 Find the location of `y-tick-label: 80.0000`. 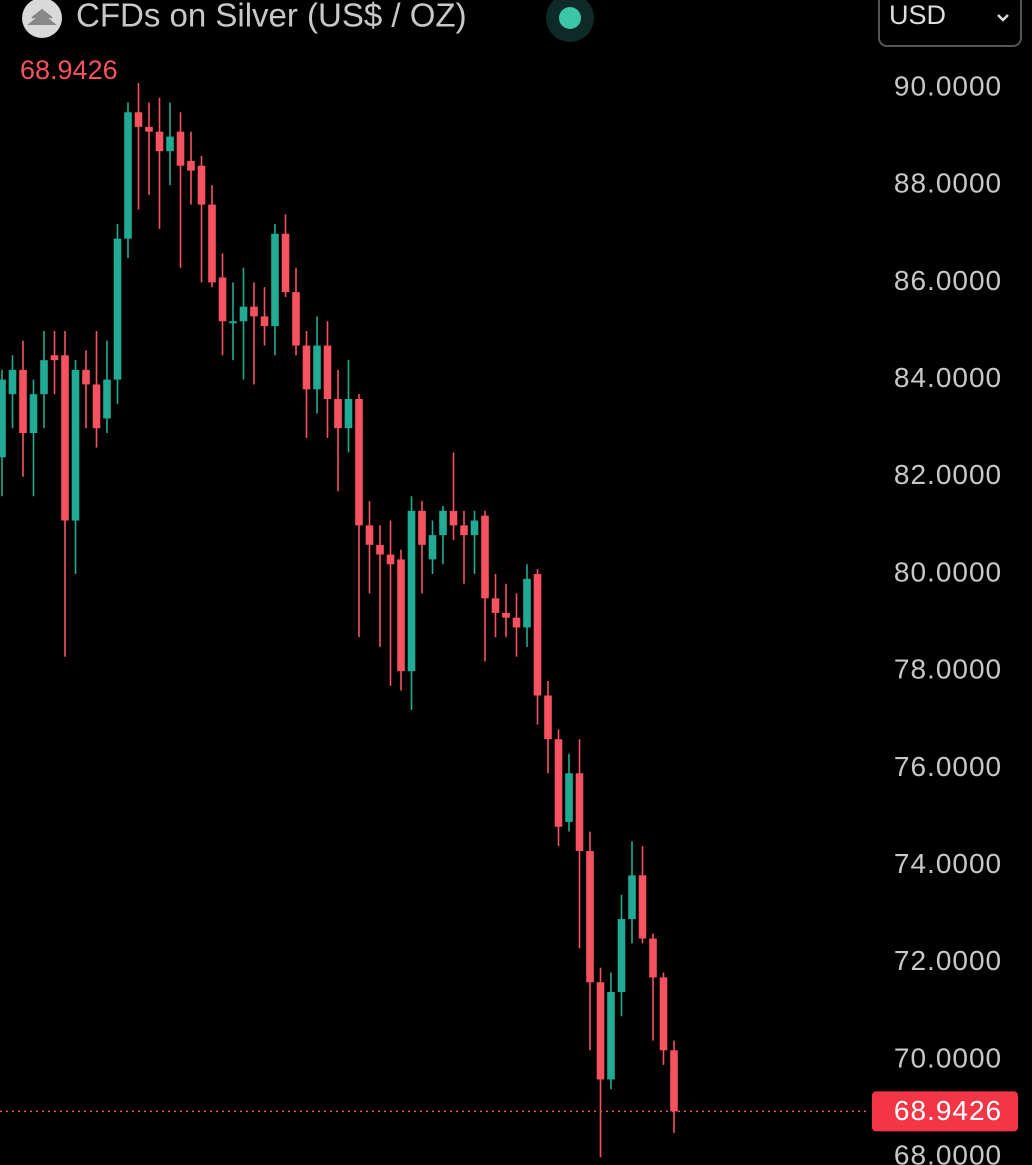

y-tick-label: 80.0000 is located at coordinates (948, 571).